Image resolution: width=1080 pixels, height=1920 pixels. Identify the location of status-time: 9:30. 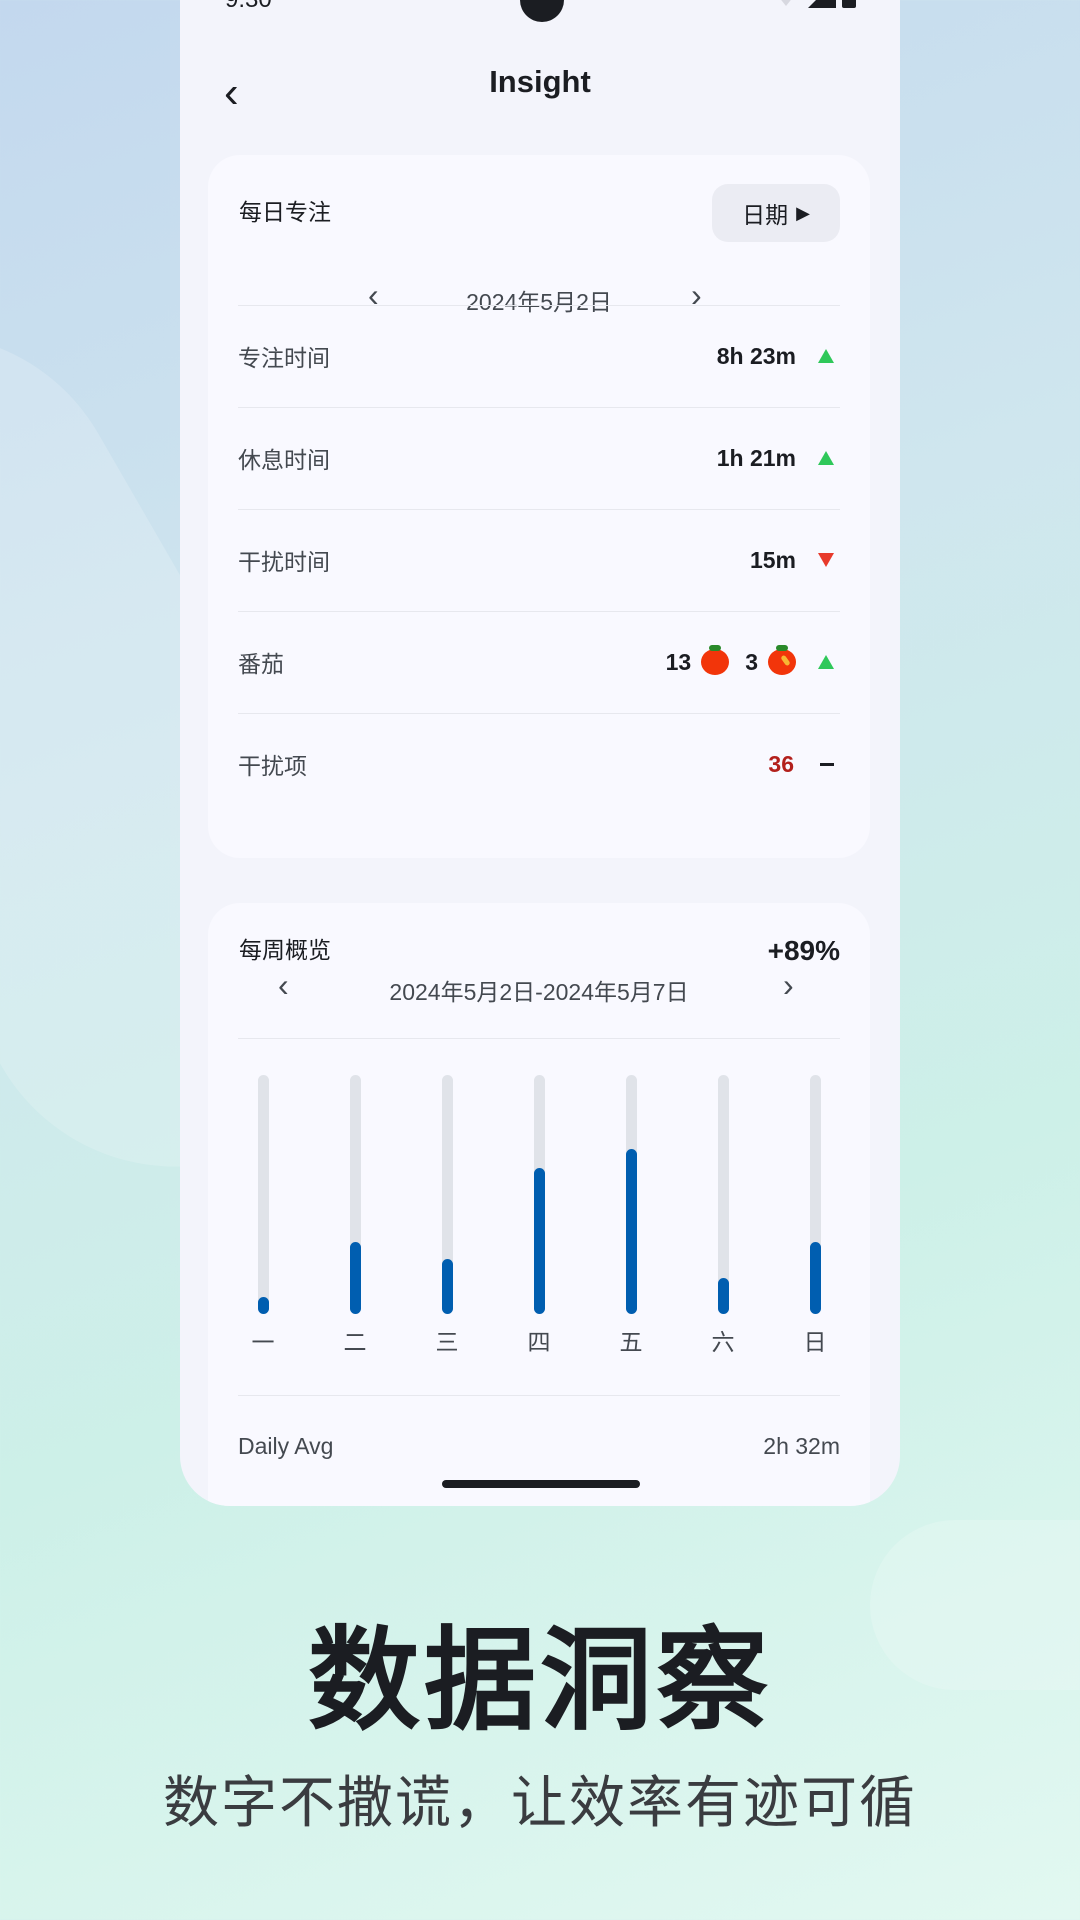
(248, 7).